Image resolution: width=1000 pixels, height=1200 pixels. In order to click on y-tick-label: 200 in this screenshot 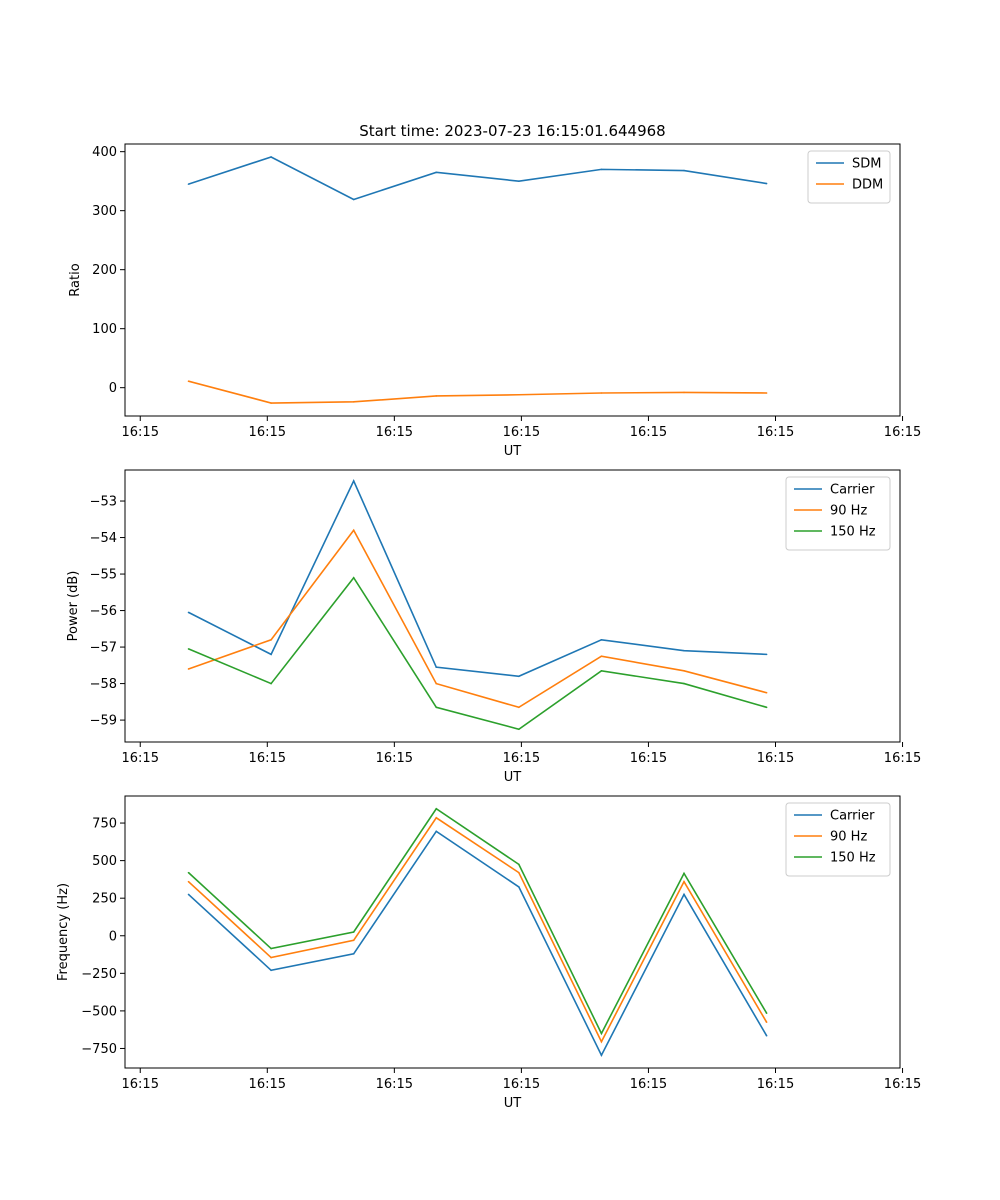, I will do `click(104, 270)`.